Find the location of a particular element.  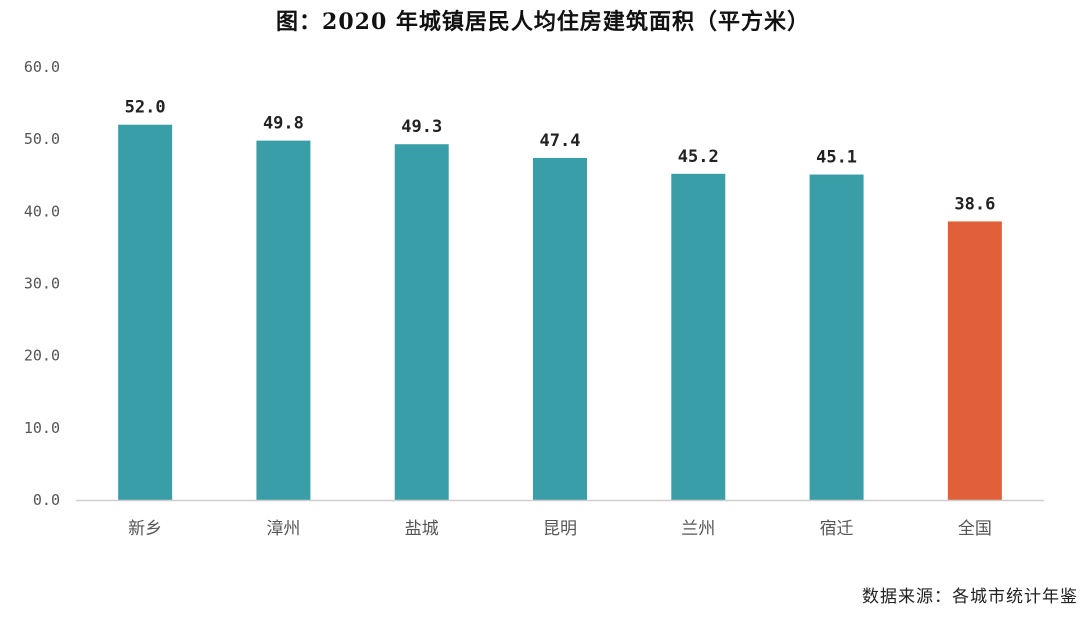

bar-value-label: 49.3 is located at coordinates (421, 127).